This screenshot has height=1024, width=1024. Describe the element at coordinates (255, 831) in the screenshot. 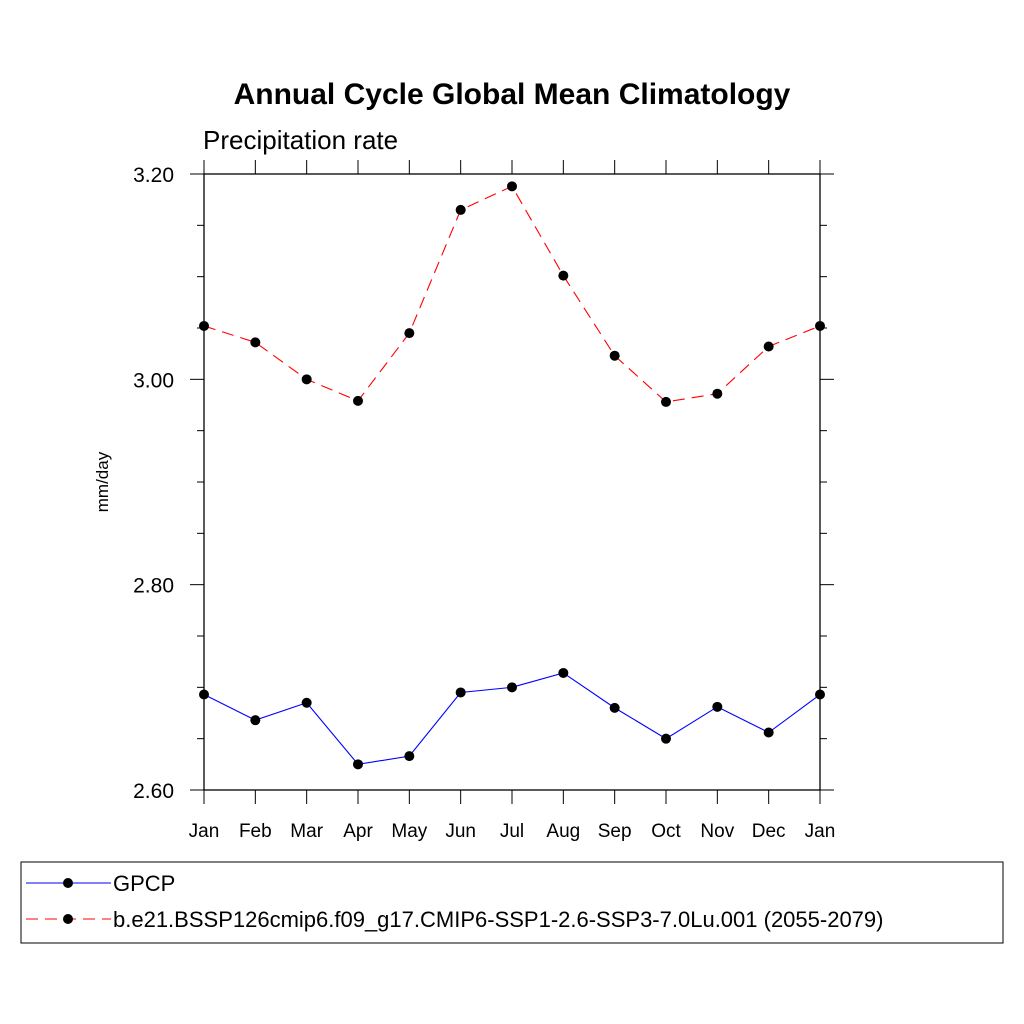

I see `x-tick-label: Feb` at that location.